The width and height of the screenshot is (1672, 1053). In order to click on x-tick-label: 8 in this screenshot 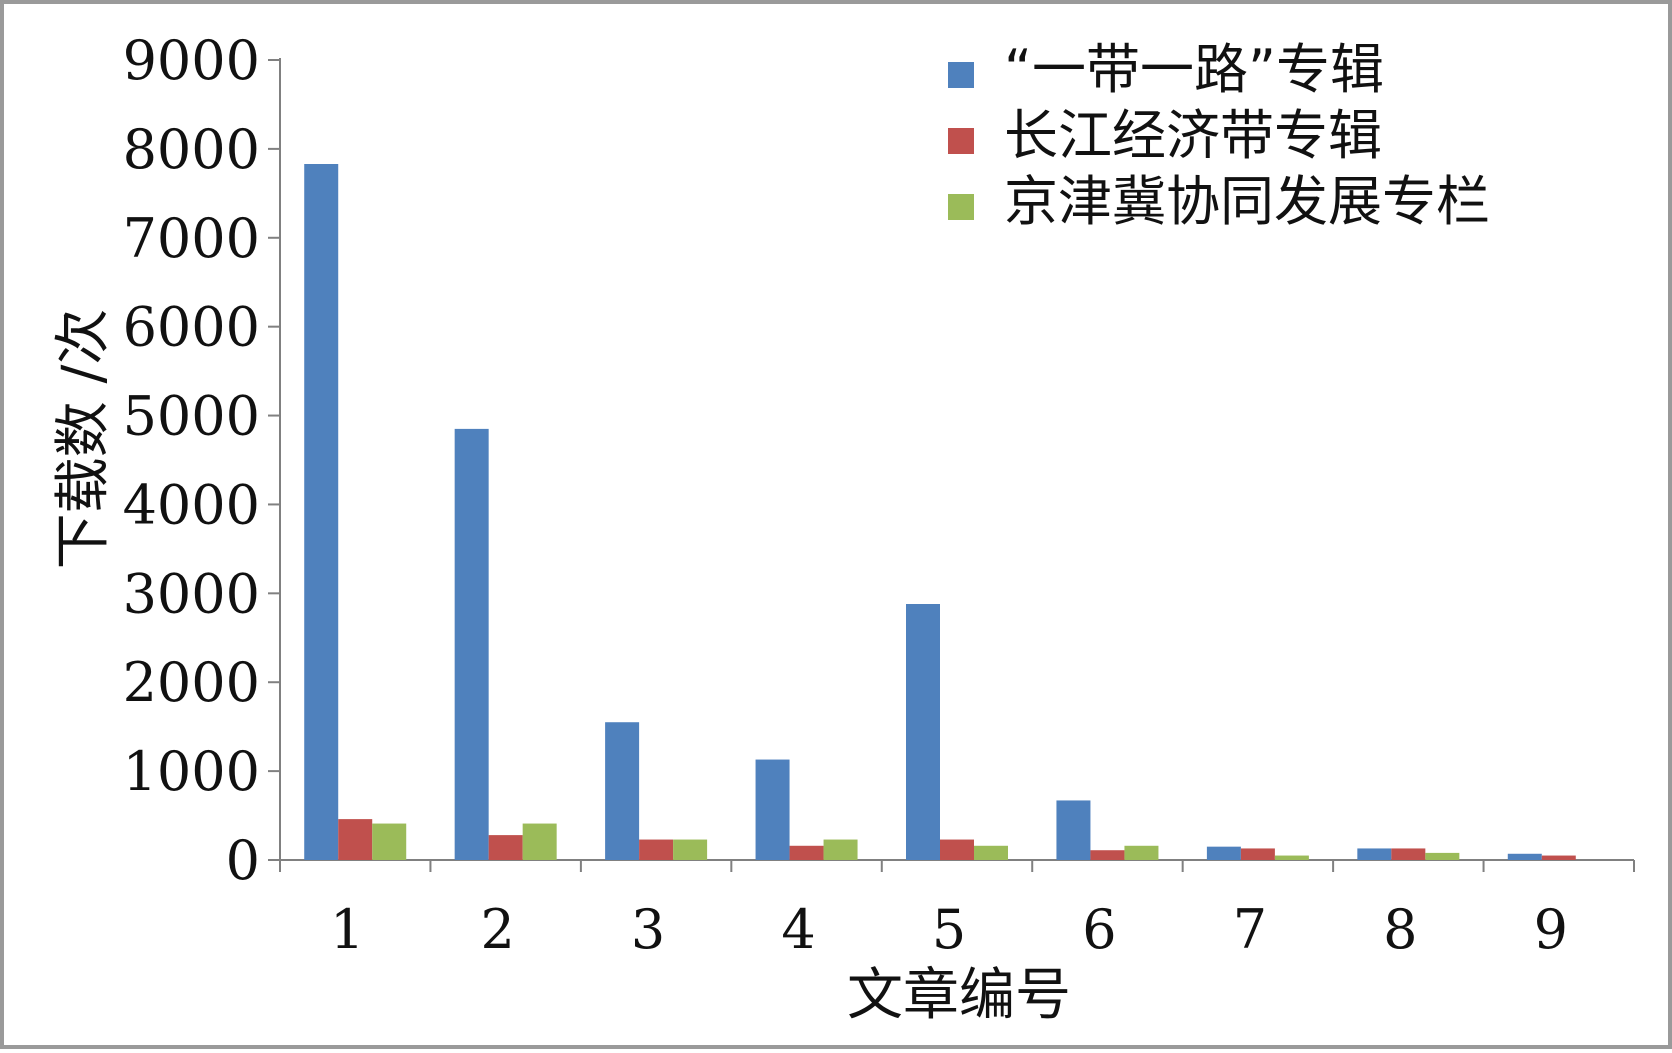, I will do `click(1400, 929)`.